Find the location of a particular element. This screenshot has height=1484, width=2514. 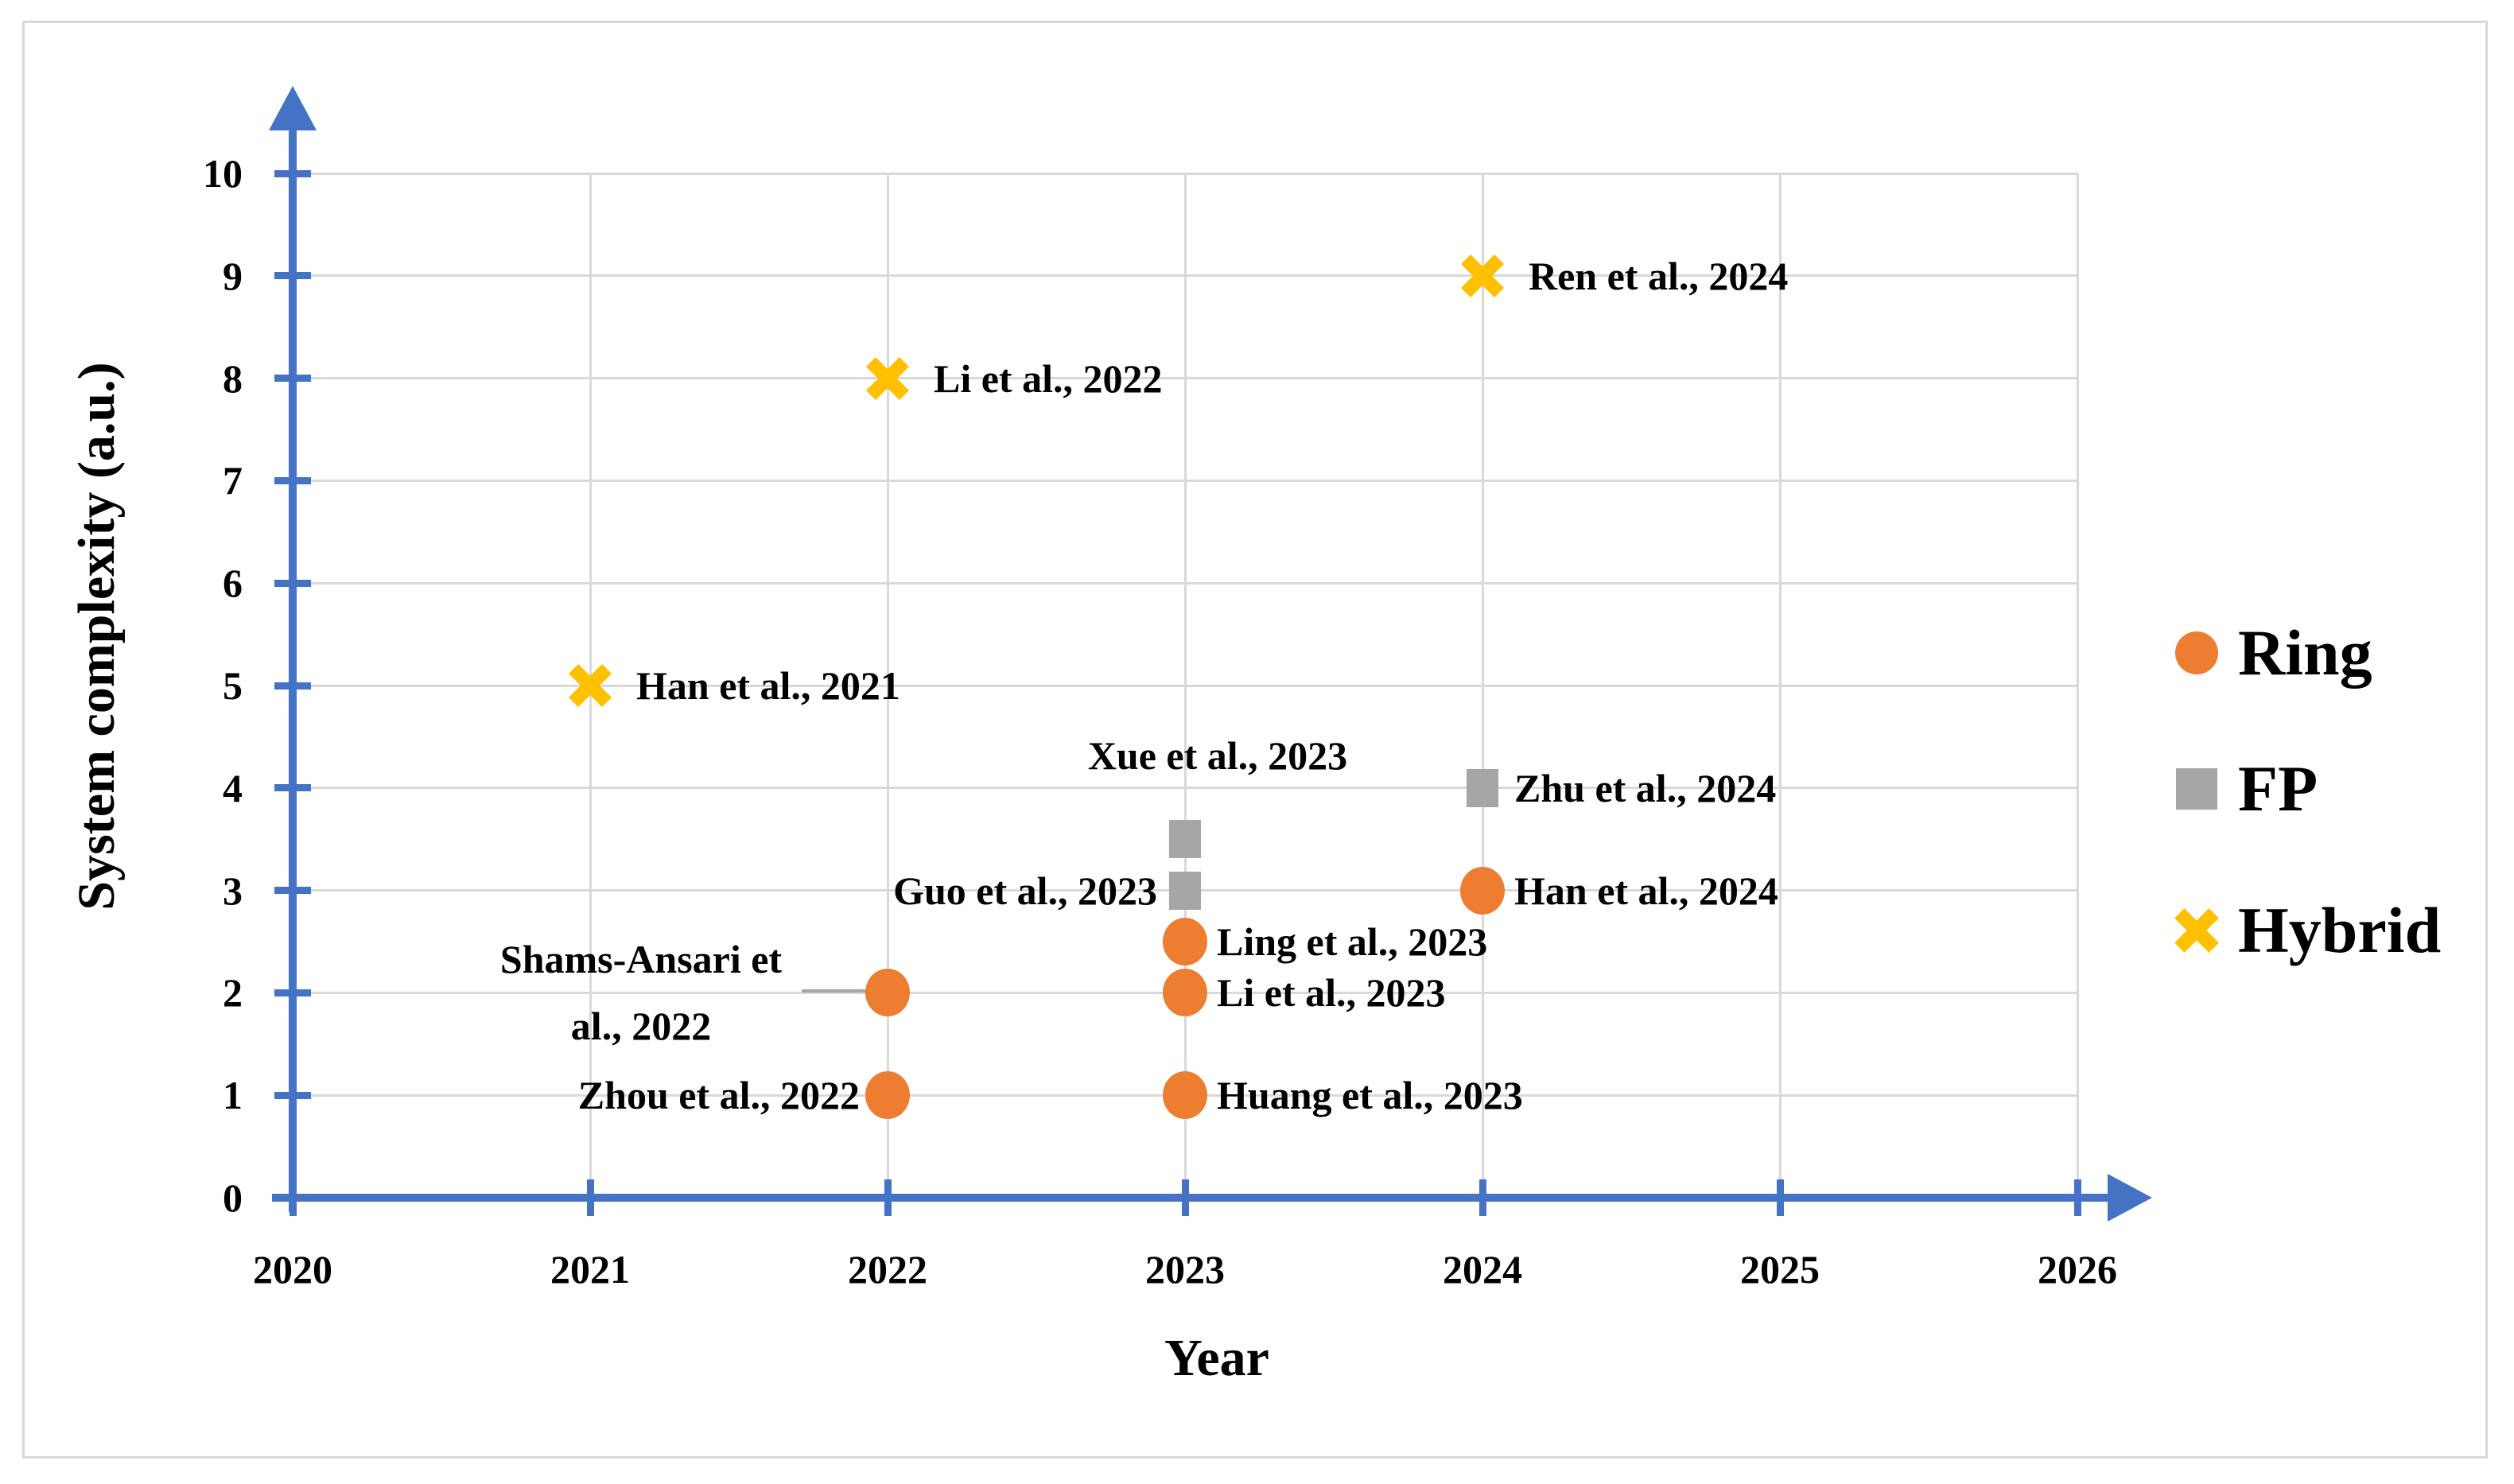

y-tick-label: 2 is located at coordinates (233, 993).